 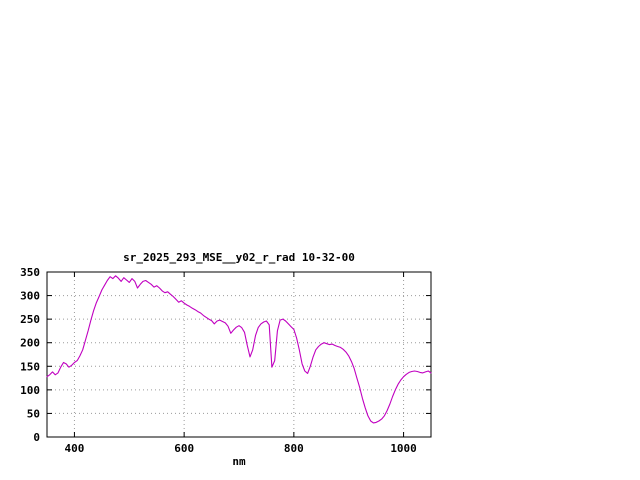 What do you see at coordinates (403, 448) in the screenshot?
I see `x-tick-label: 1000` at bounding box center [403, 448].